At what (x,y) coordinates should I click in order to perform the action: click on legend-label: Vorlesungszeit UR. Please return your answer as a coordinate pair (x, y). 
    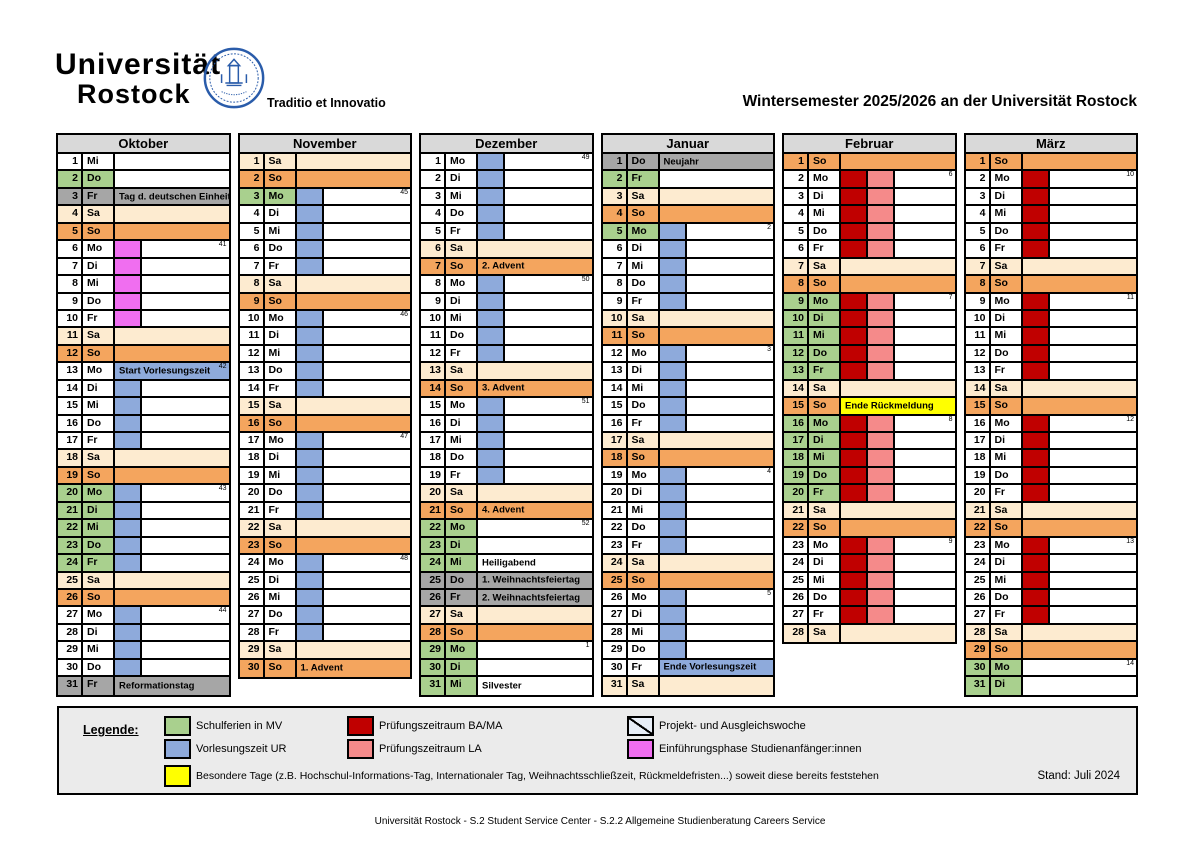
    Looking at the image, I should click on (241, 749).